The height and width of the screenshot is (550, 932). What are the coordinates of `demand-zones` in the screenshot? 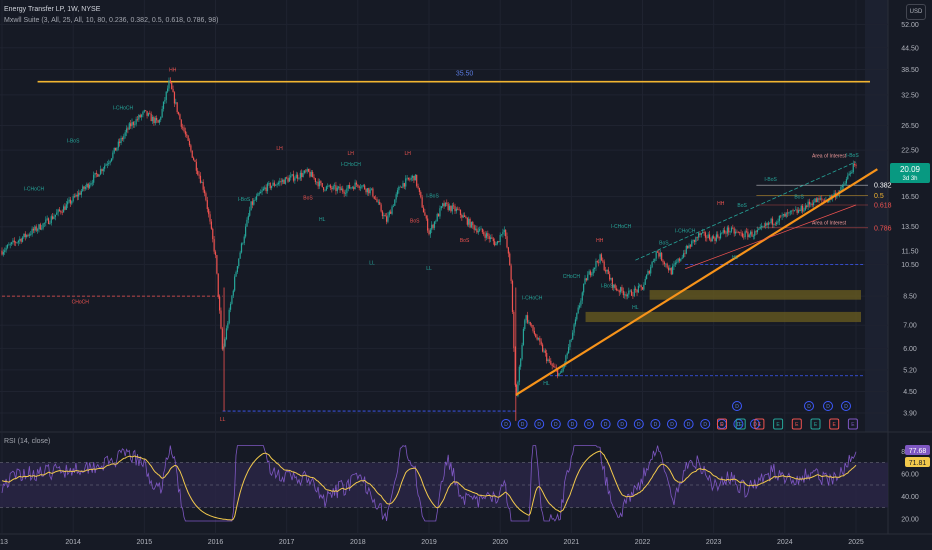 It's located at (723, 306).